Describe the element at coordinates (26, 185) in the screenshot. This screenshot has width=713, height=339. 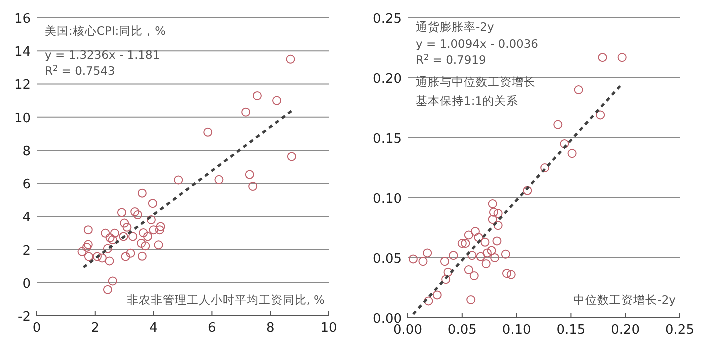
I see `y-tick-label: 6` at that location.